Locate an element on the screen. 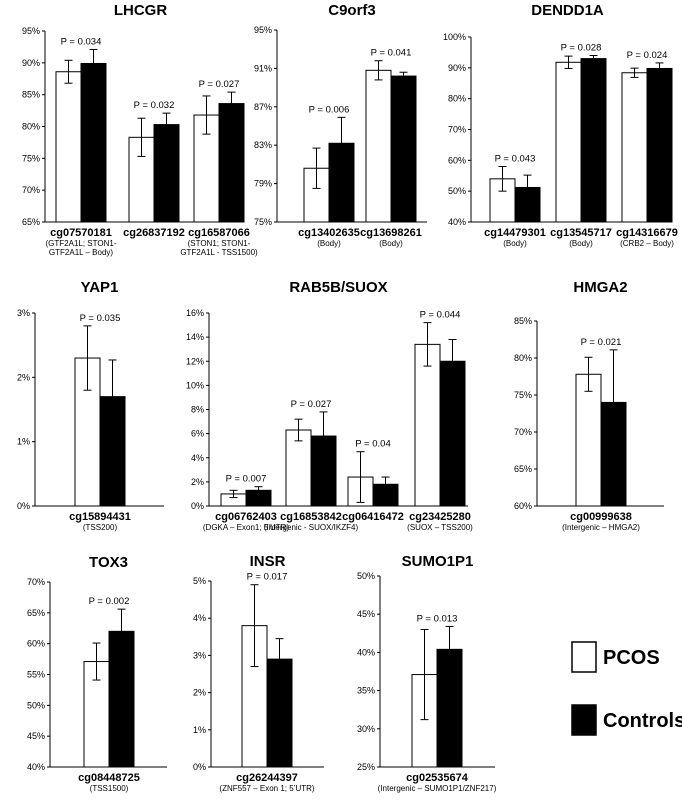 This screenshot has width=682, height=800. chart-title: TOX3 is located at coordinates (108, 562).